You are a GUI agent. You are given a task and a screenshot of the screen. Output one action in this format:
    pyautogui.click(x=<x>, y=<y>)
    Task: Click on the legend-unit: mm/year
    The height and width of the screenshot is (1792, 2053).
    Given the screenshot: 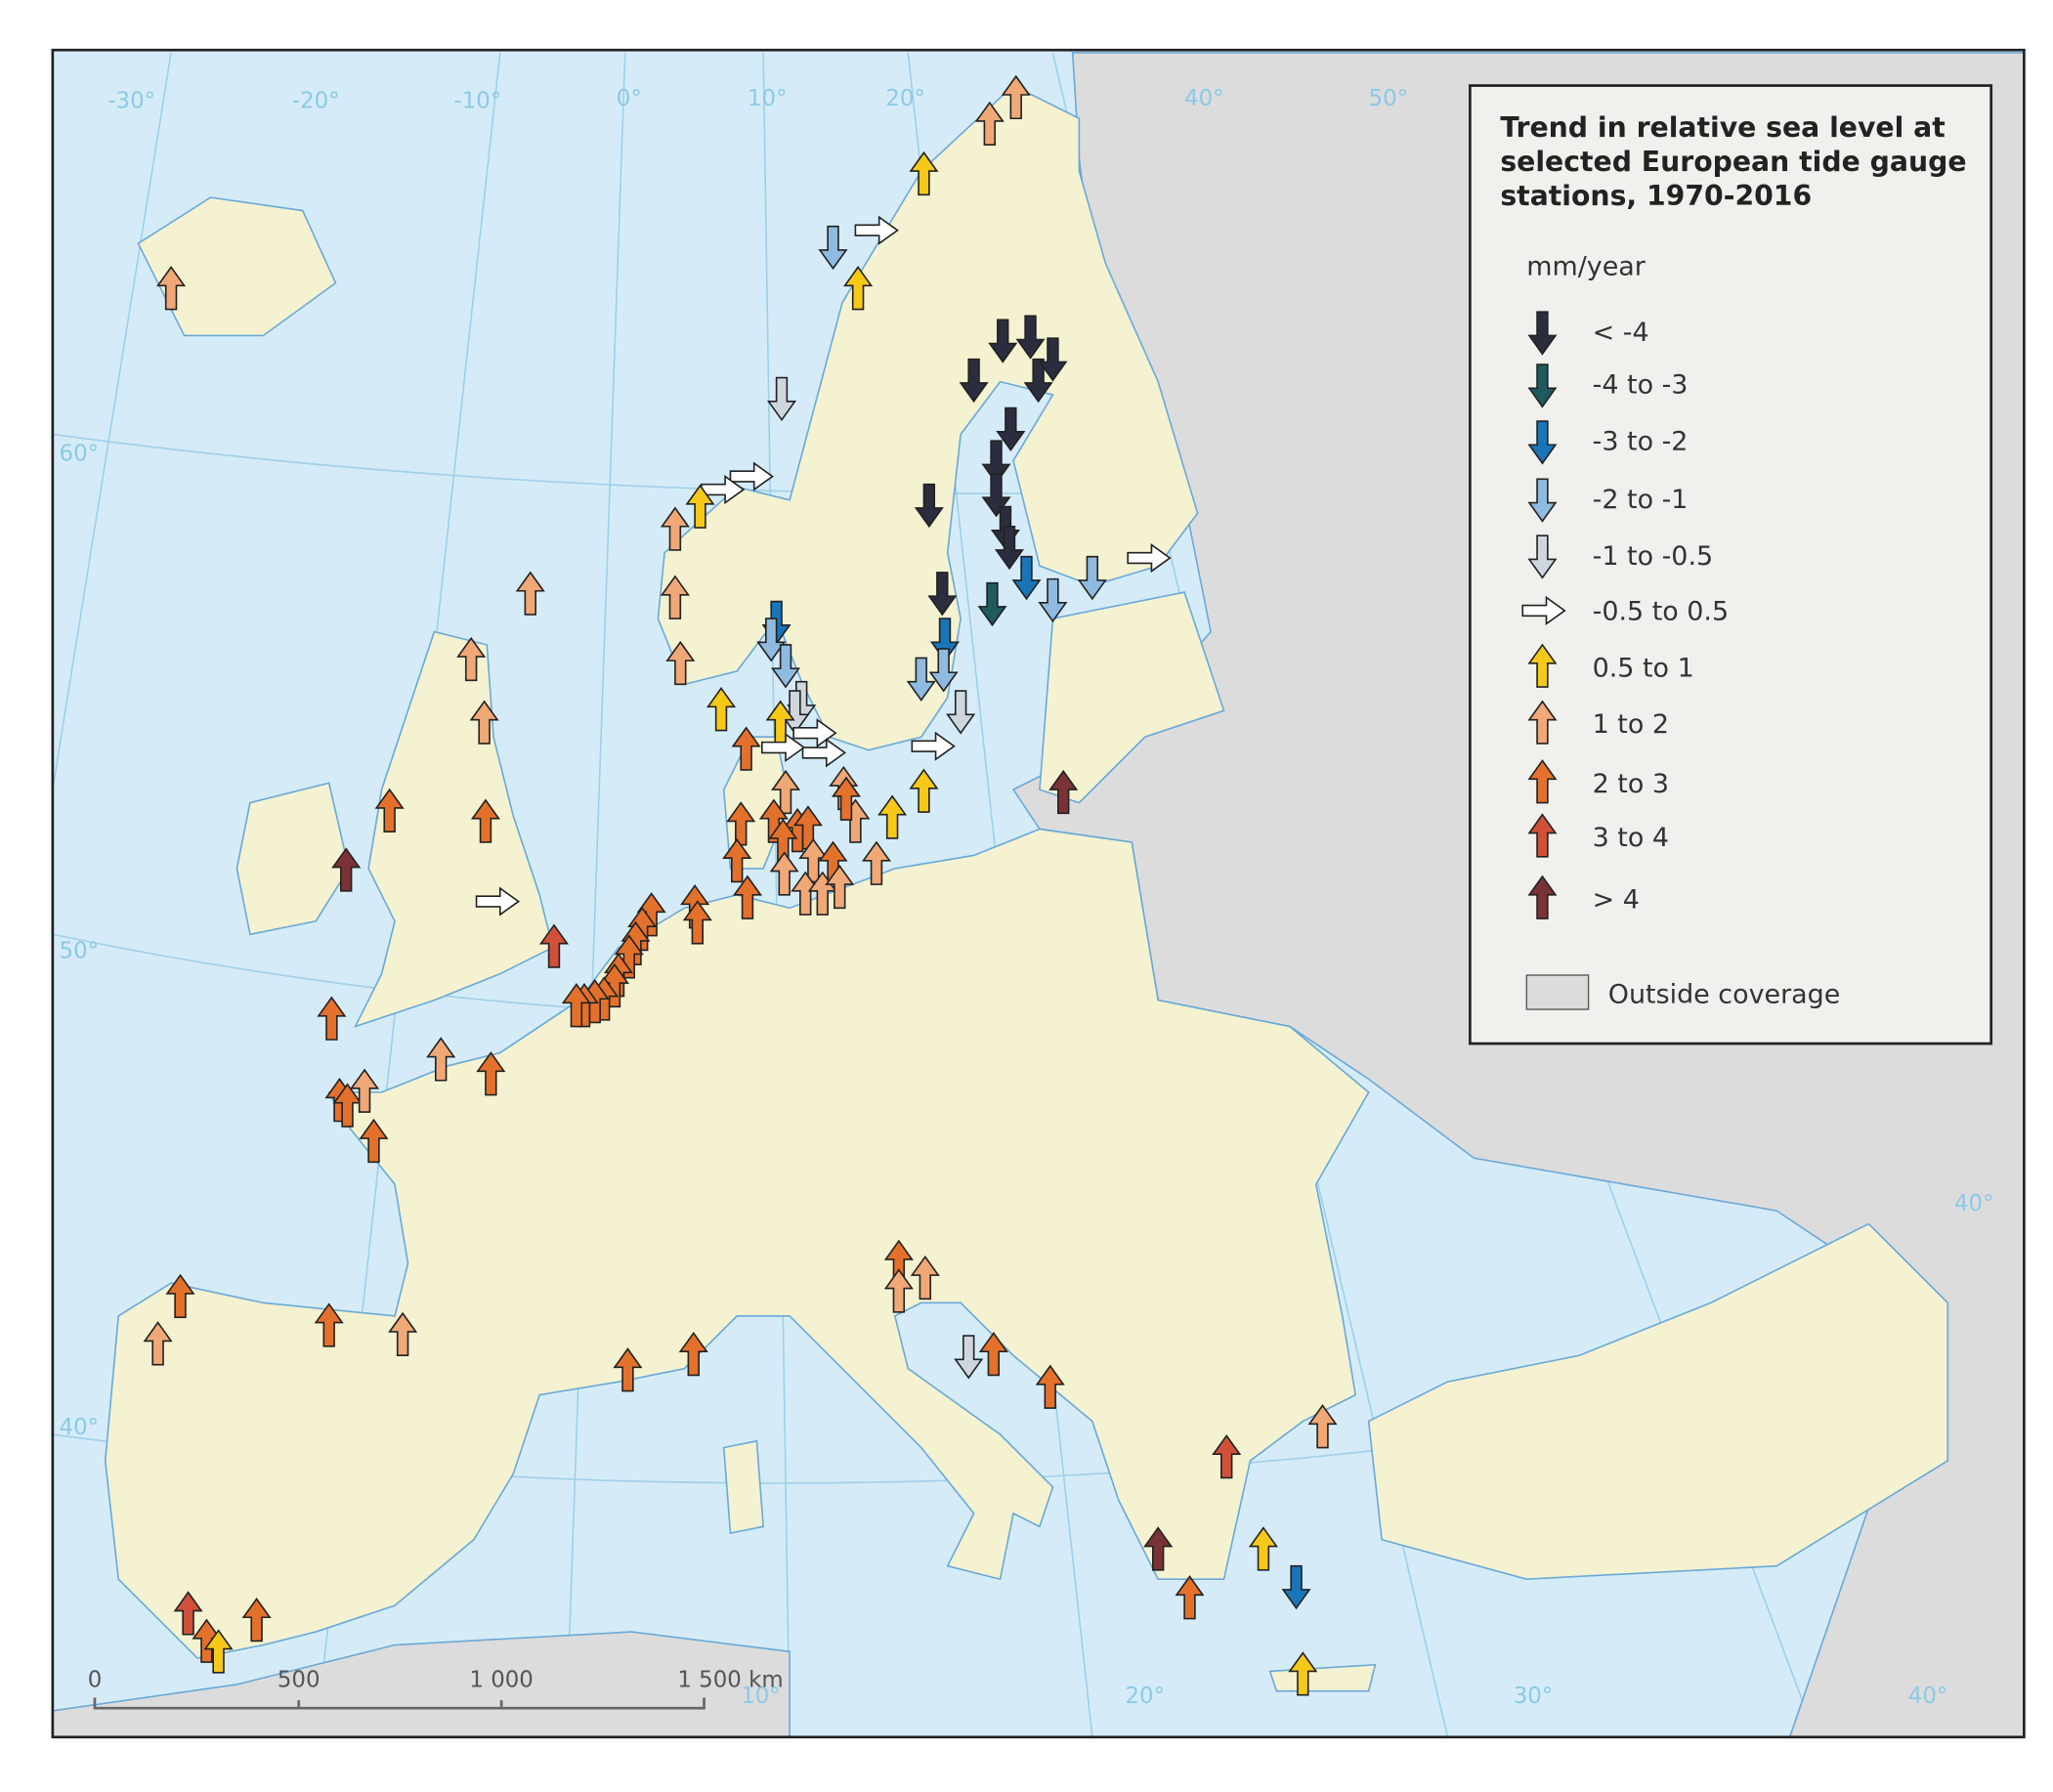 What is the action you would take?
    pyautogui.click(x=1586, y=267)
    